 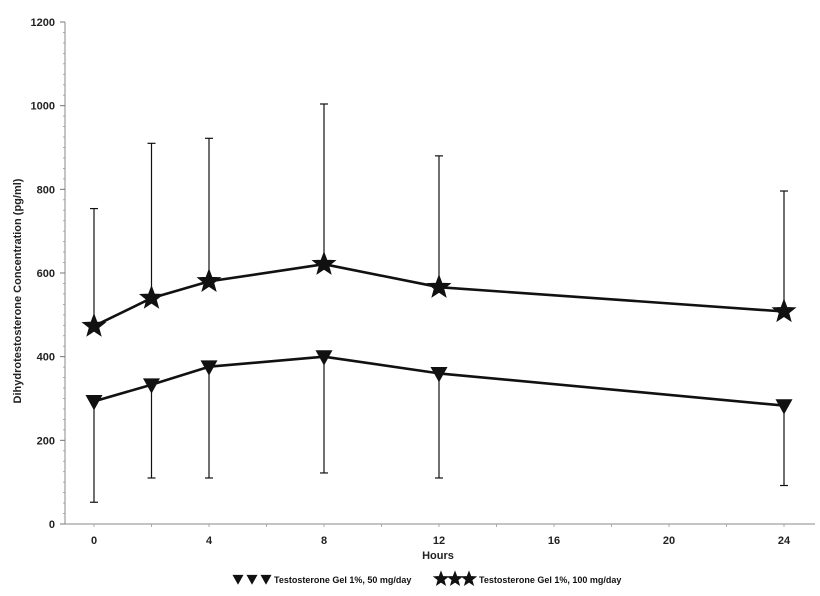 What do you see at coordinates (46, 274) in the screenshot?
I see `y-tick-label: 600` at bounding box center [46, 274].